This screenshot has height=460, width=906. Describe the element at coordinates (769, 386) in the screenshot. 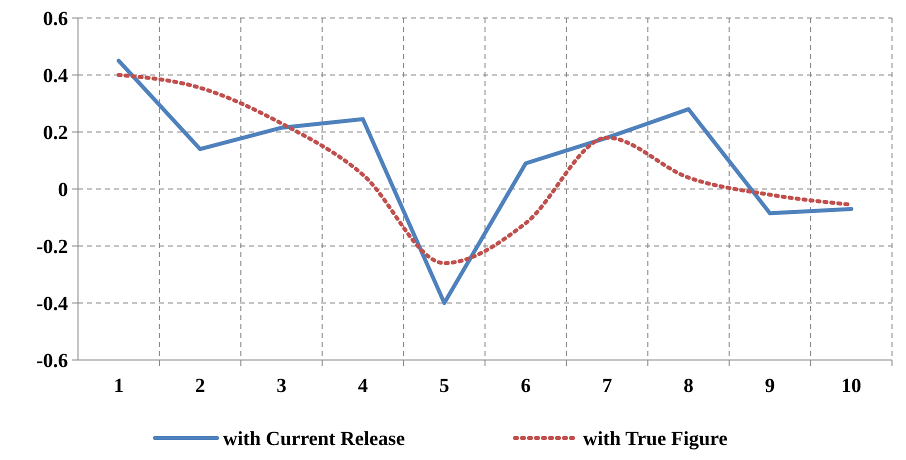

I see `x-tick-label: 9` at that location.